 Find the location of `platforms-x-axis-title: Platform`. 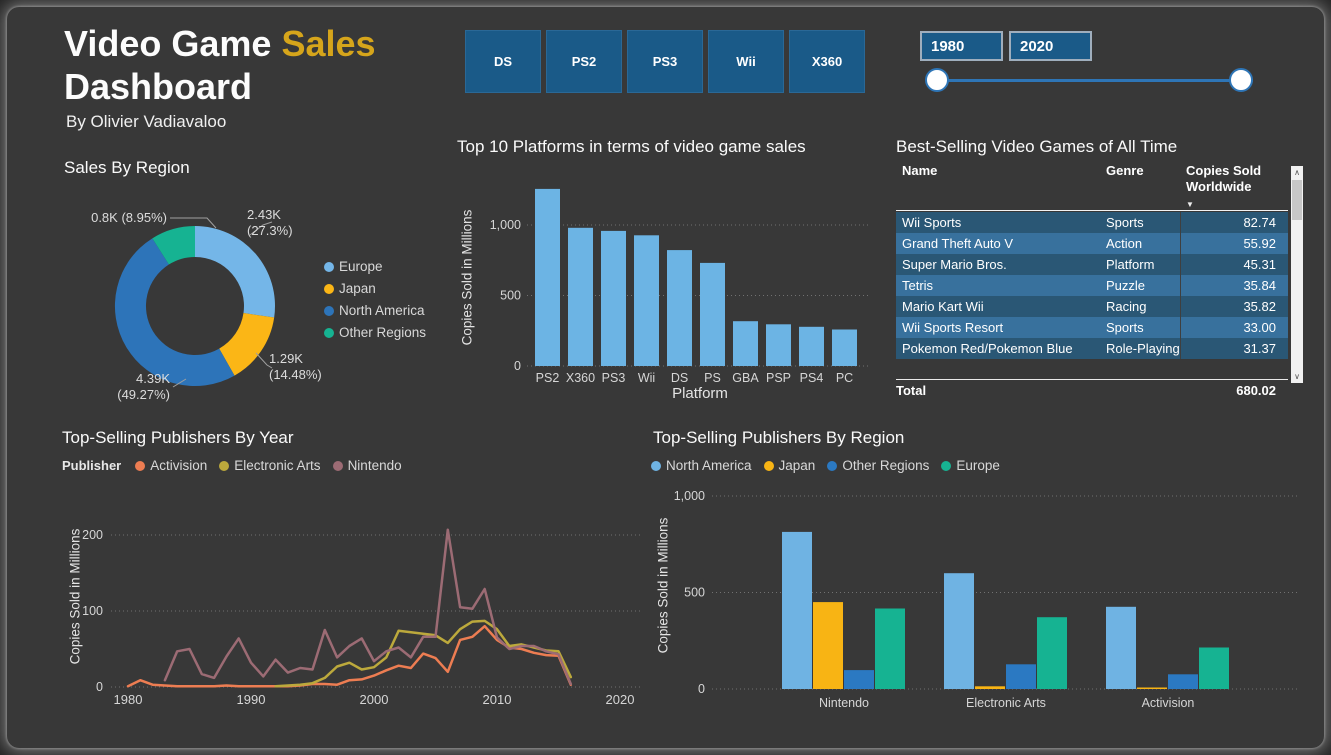

platforms-x-axis-title: Platform is located at coordinates (700, 393).